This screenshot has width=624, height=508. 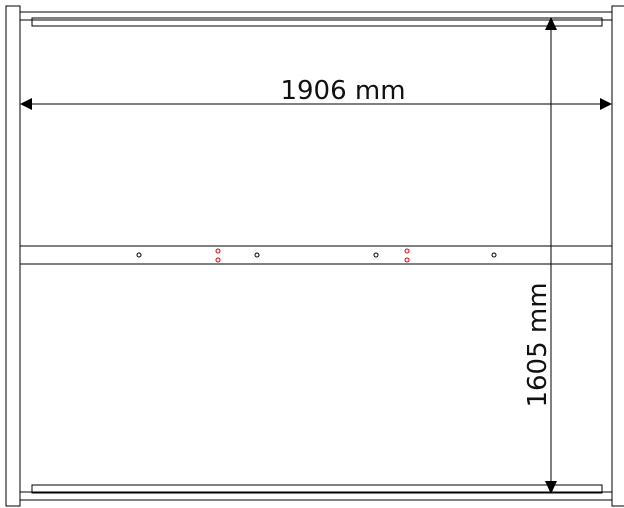 What do you see at coordinates (551, 23) in the screenshot?
I see `height-arrow-top-icon` at bounding box center [551, 23].